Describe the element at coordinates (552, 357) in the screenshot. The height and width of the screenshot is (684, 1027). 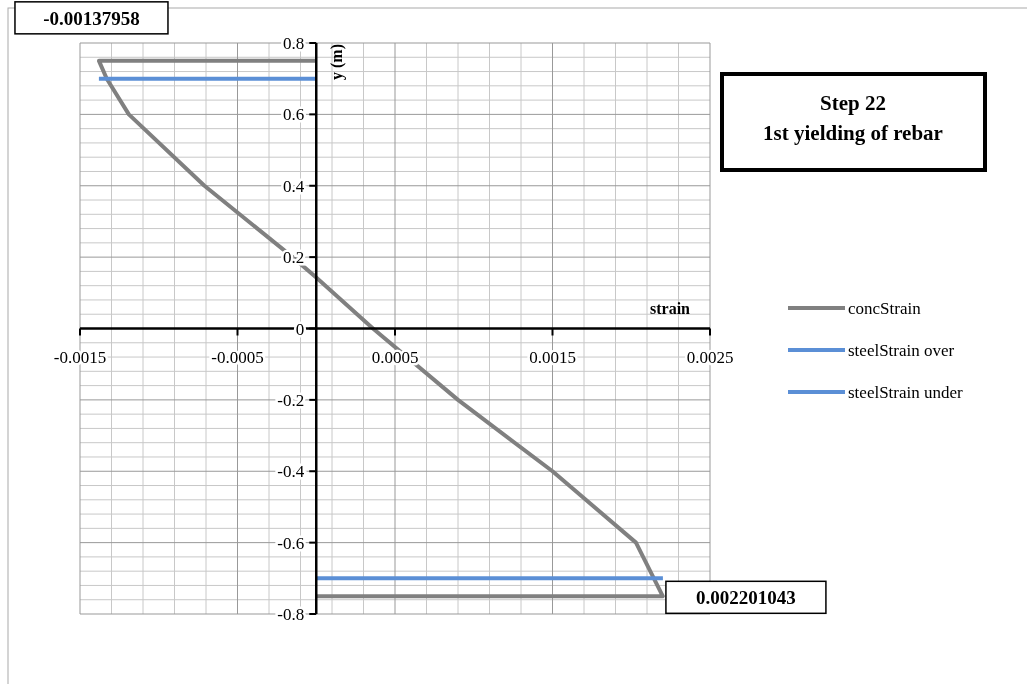
I see `x-tick-label: 0.0015` at that location.